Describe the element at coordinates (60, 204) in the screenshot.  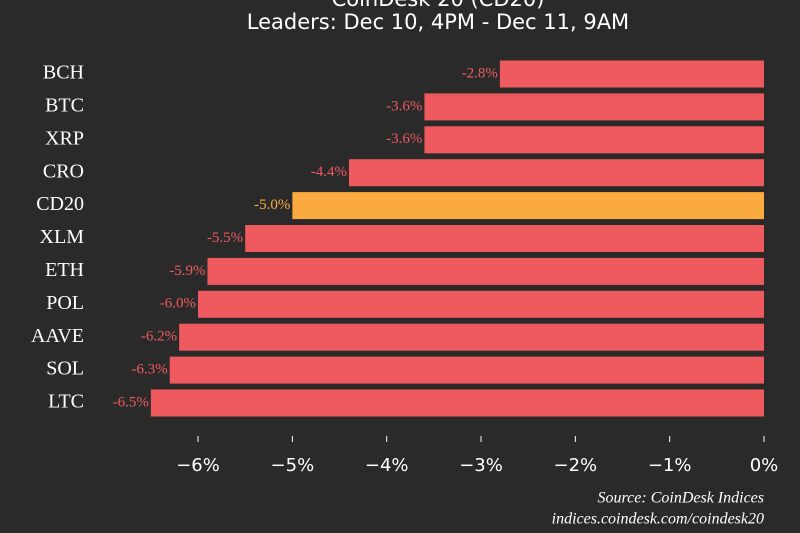
I see `y-tick-label: CD20` at that location.